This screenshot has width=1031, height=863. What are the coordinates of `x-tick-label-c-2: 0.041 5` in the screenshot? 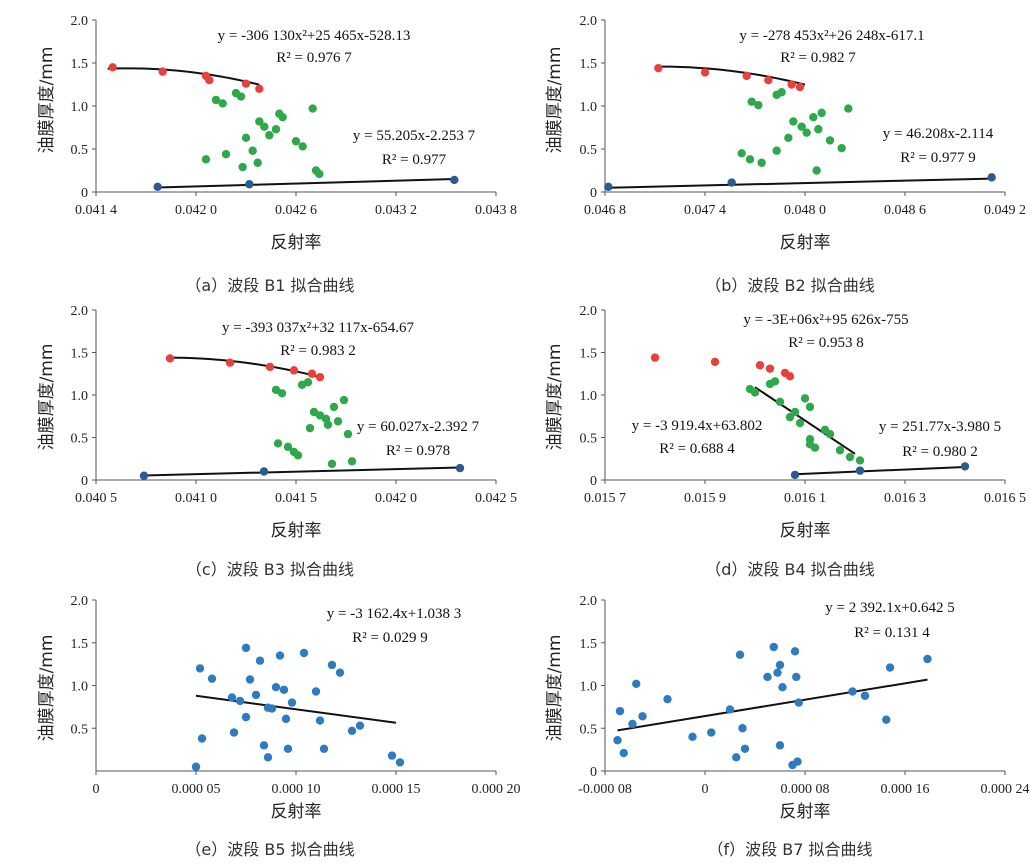 It's located at (296, 498).